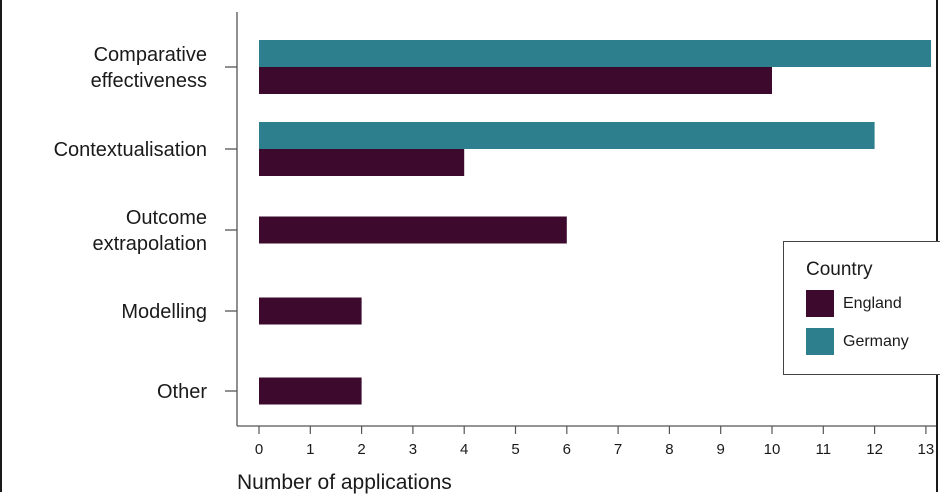  Describe the element at coordinates (310, 449) in the screenshot. I see `x-tick-label: 1` at that location.